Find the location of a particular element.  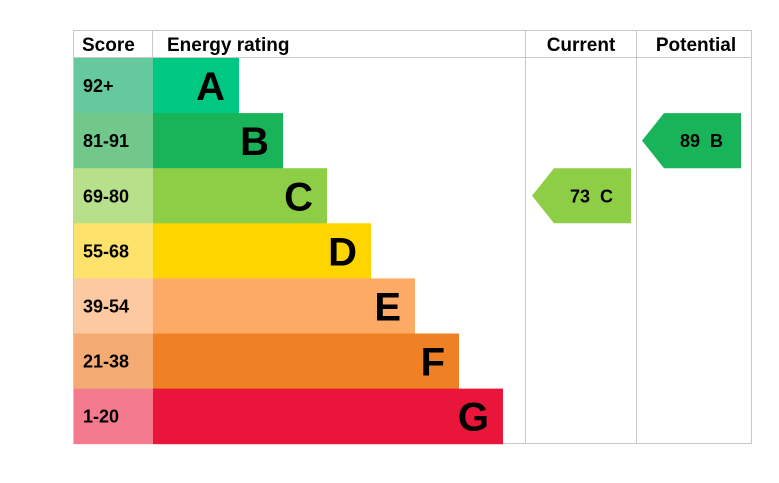

score-cell-a is located at coordinates (113, 86).